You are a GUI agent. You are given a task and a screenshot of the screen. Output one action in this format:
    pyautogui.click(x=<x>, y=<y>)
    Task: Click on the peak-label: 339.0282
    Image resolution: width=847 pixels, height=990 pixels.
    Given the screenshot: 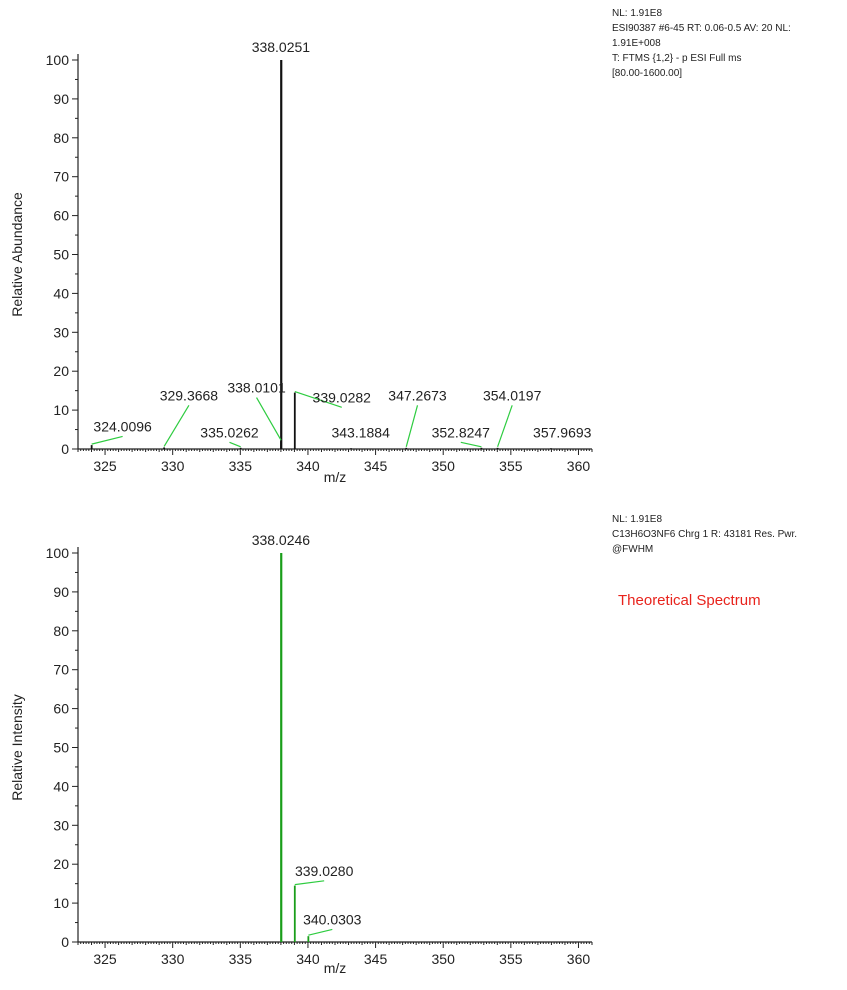 What is the action you would take?
    pyautogui.click(x=342, y=397)
    